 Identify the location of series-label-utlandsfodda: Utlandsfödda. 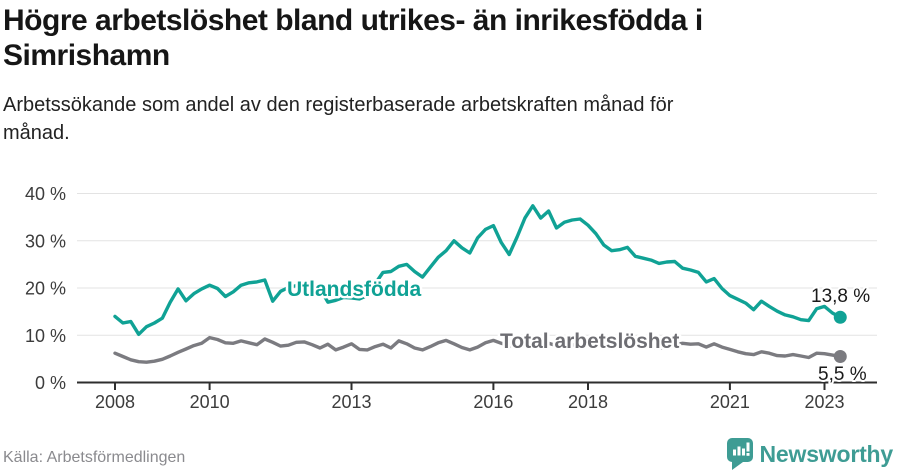
(354, 289).